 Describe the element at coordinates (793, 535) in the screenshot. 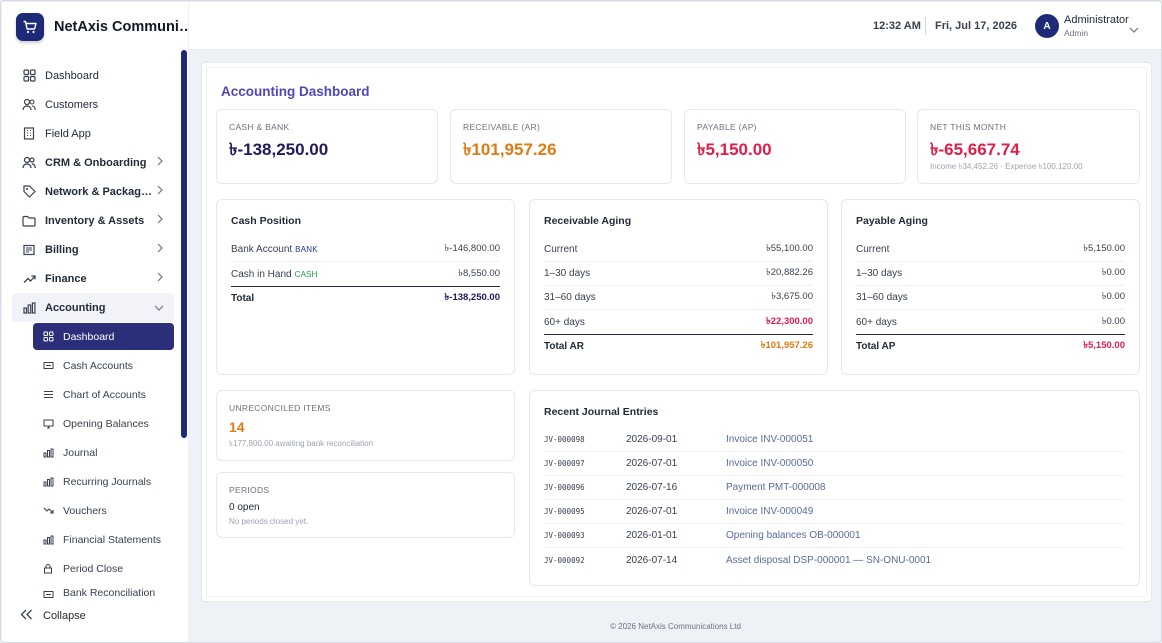

I see `journal-description: Opening balances OB-000001` at that location.